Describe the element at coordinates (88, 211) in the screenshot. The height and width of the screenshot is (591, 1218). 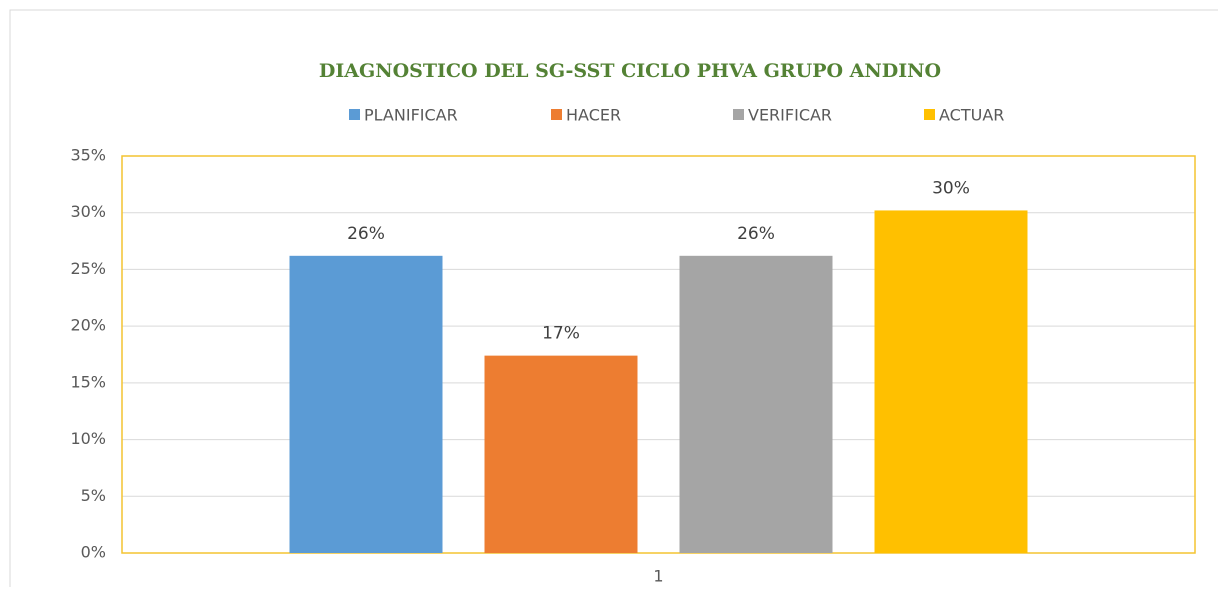
I see `y-tick-label: 30%` at that location.